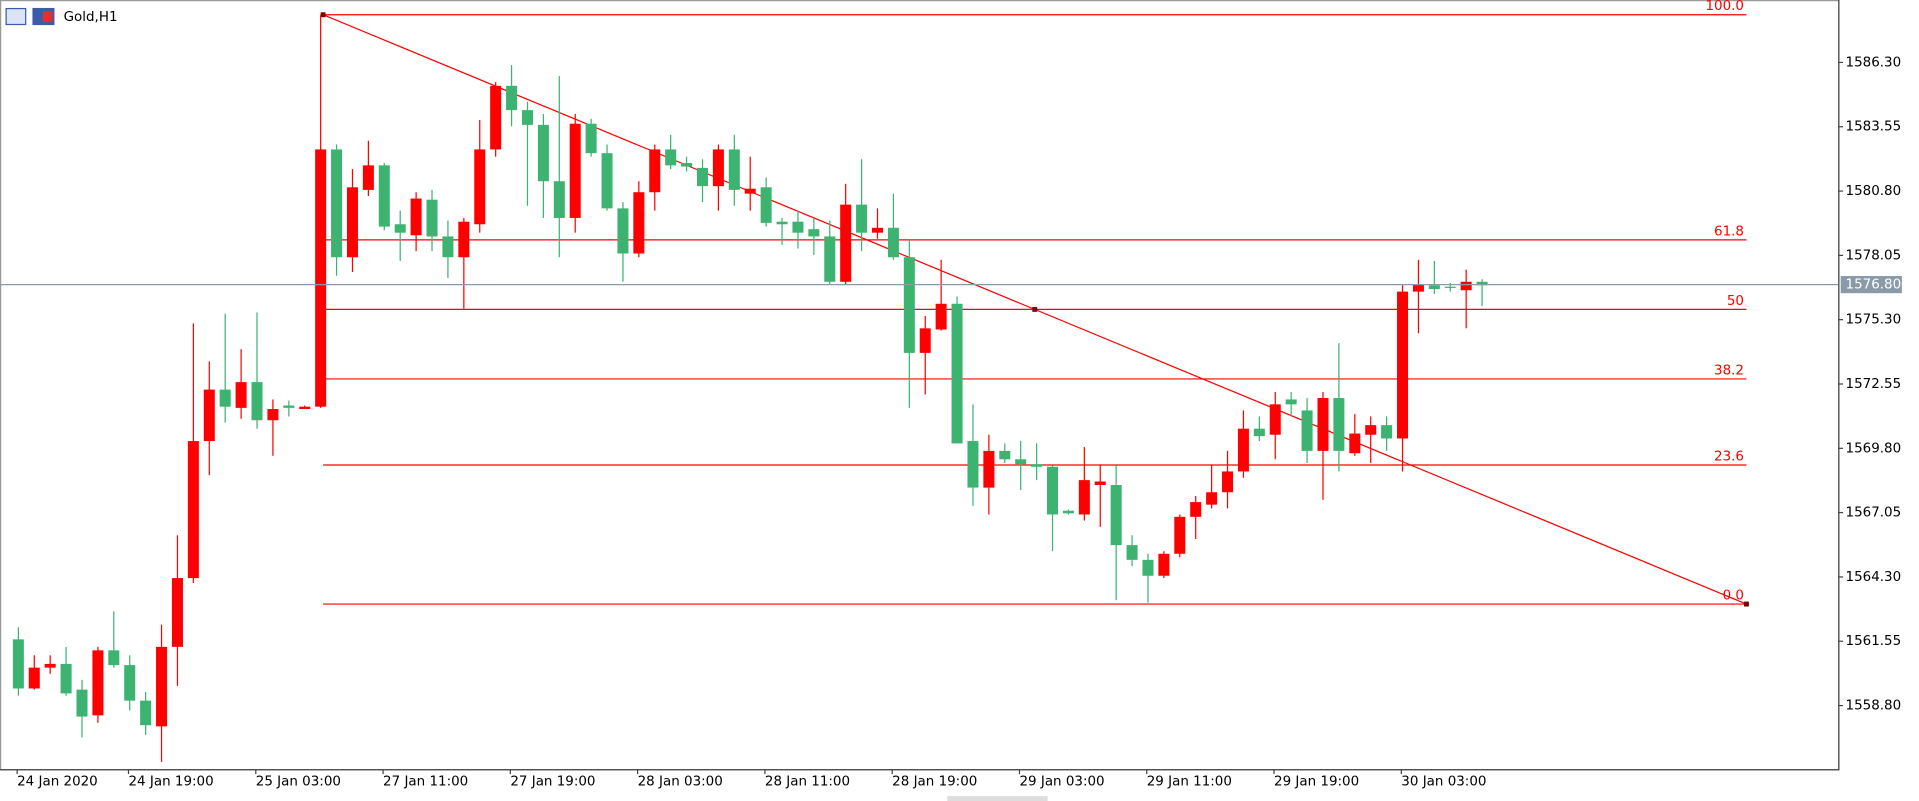  I want to click on y-tick-label: 1586.30, so click(1874, 62).